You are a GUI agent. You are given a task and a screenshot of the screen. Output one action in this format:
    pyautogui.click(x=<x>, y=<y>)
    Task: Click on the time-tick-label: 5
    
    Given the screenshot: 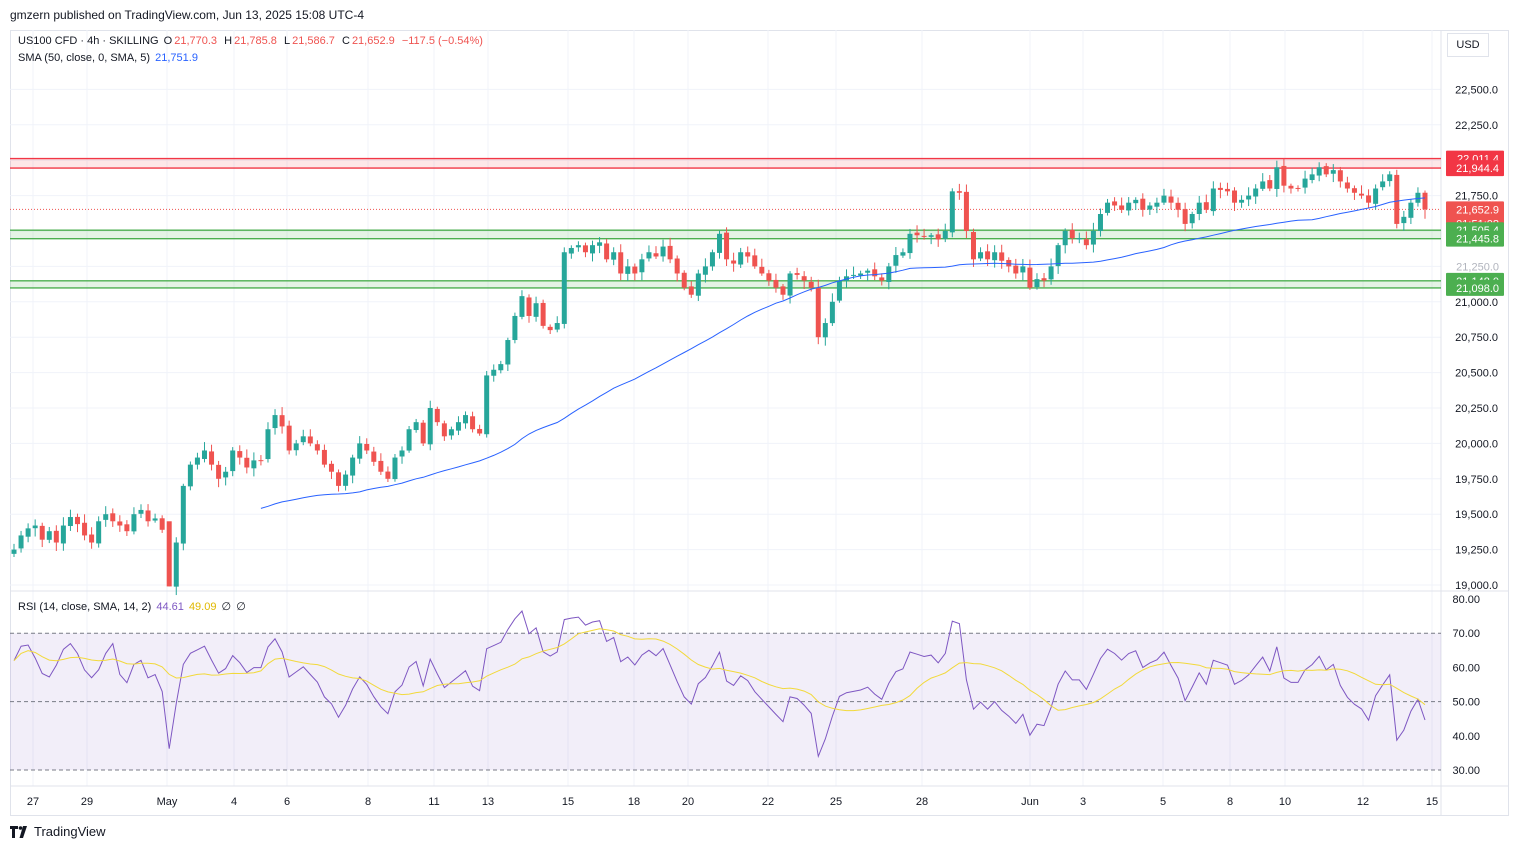 What is the action you would take?
    pyautogui.click(x=1163, y=802)
    